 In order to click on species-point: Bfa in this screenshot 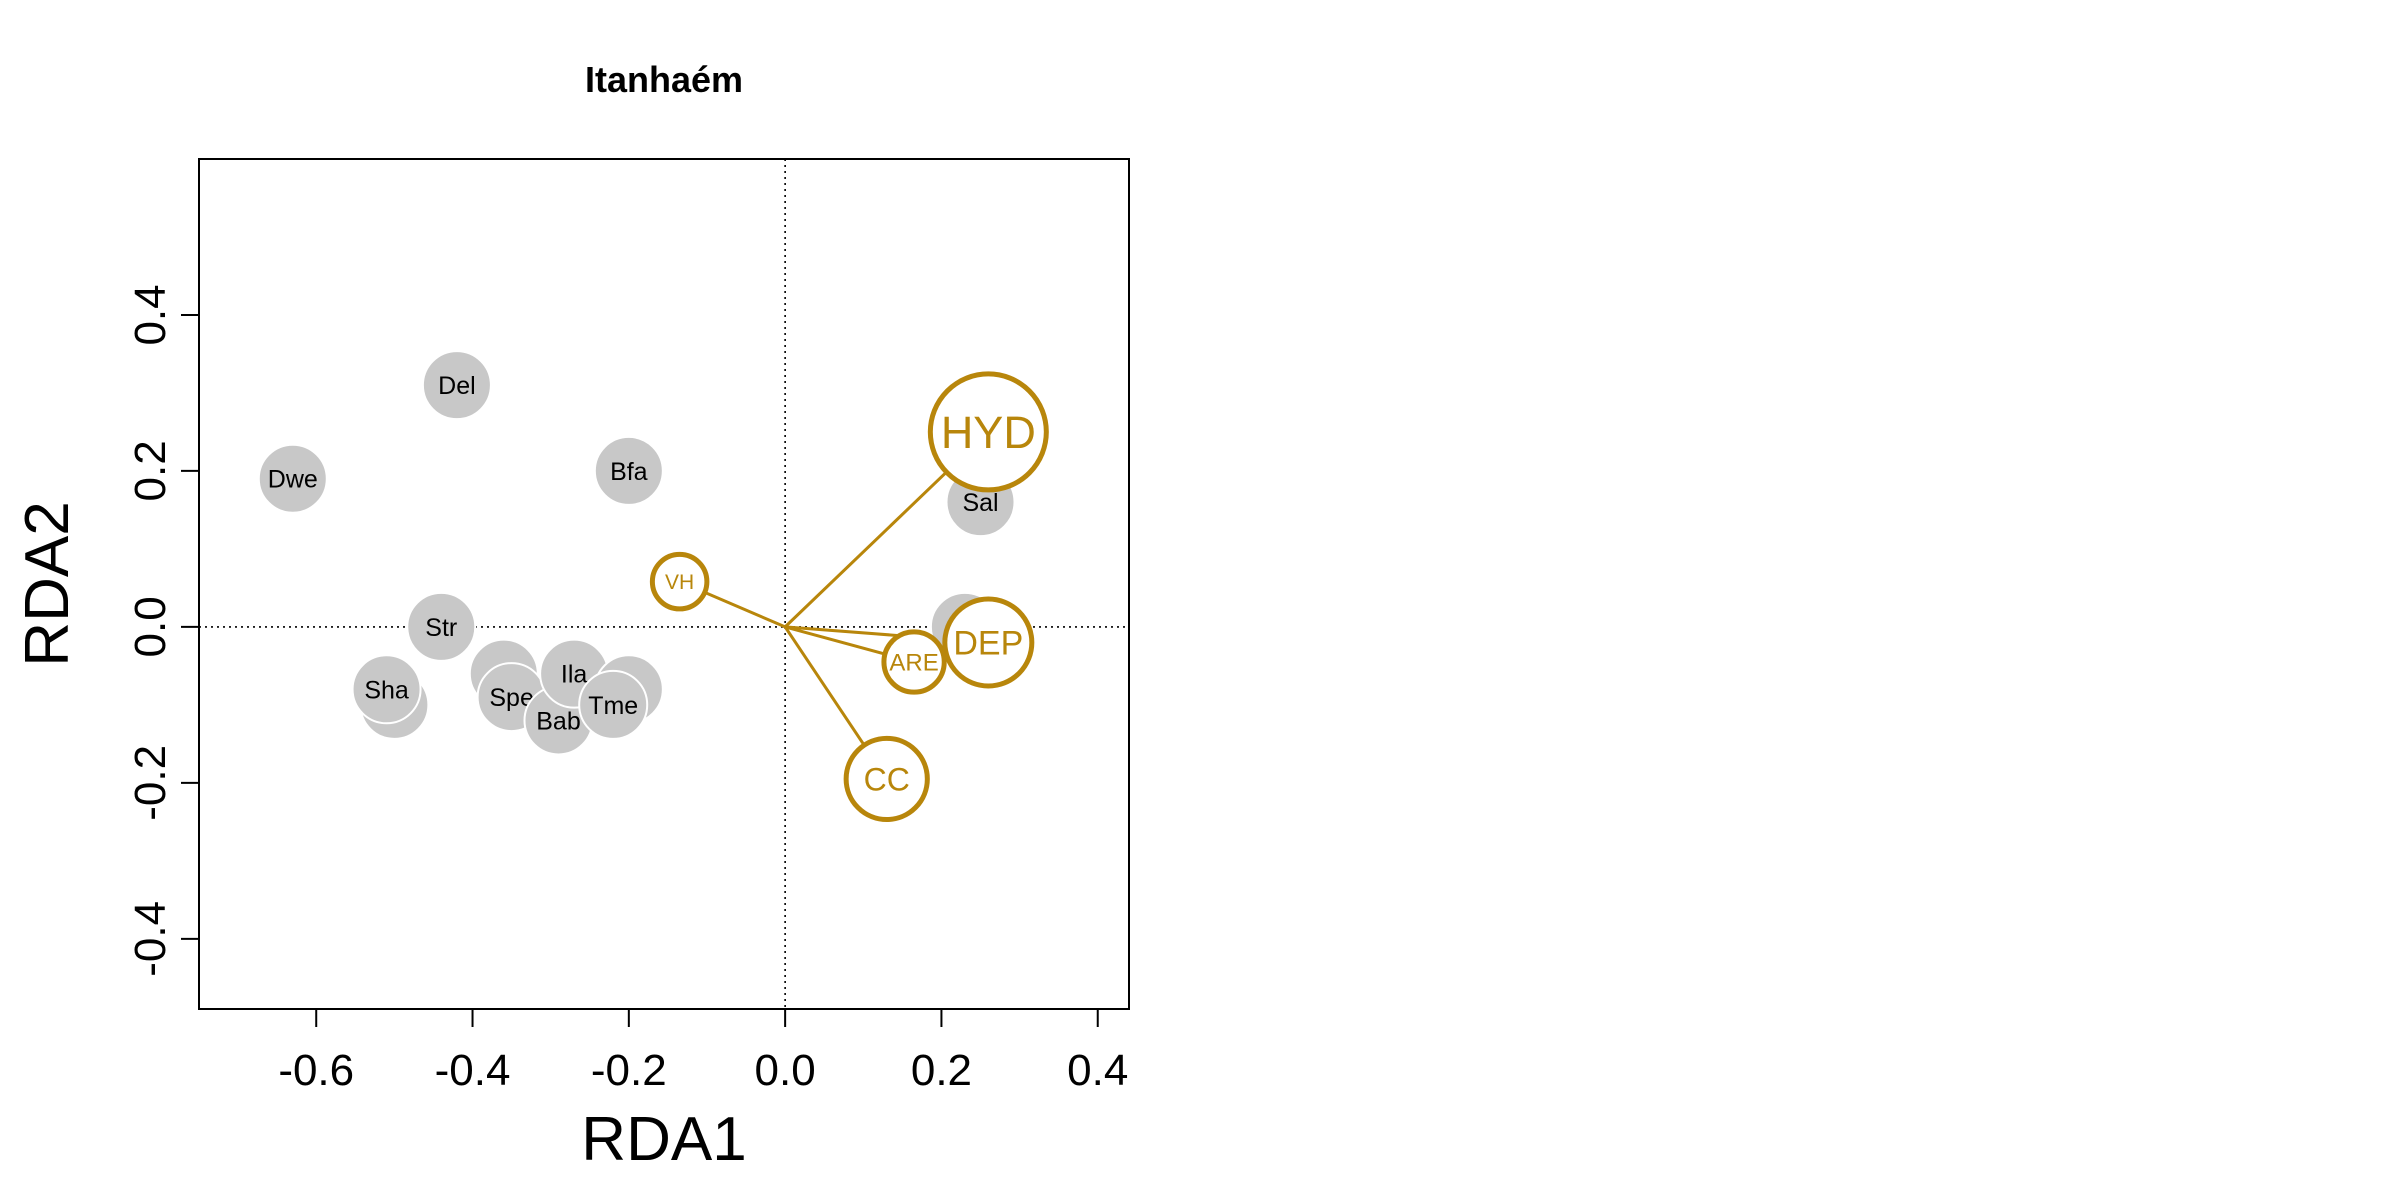, I will do `click(628, 470)`.